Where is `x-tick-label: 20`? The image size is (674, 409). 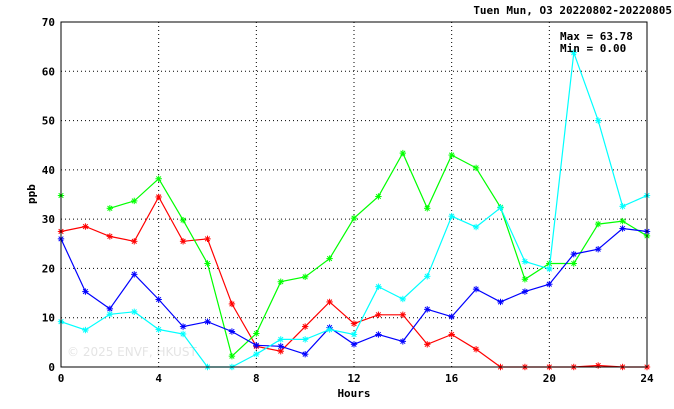 x-tick-label: 20 is located at coordinates (549, 378).